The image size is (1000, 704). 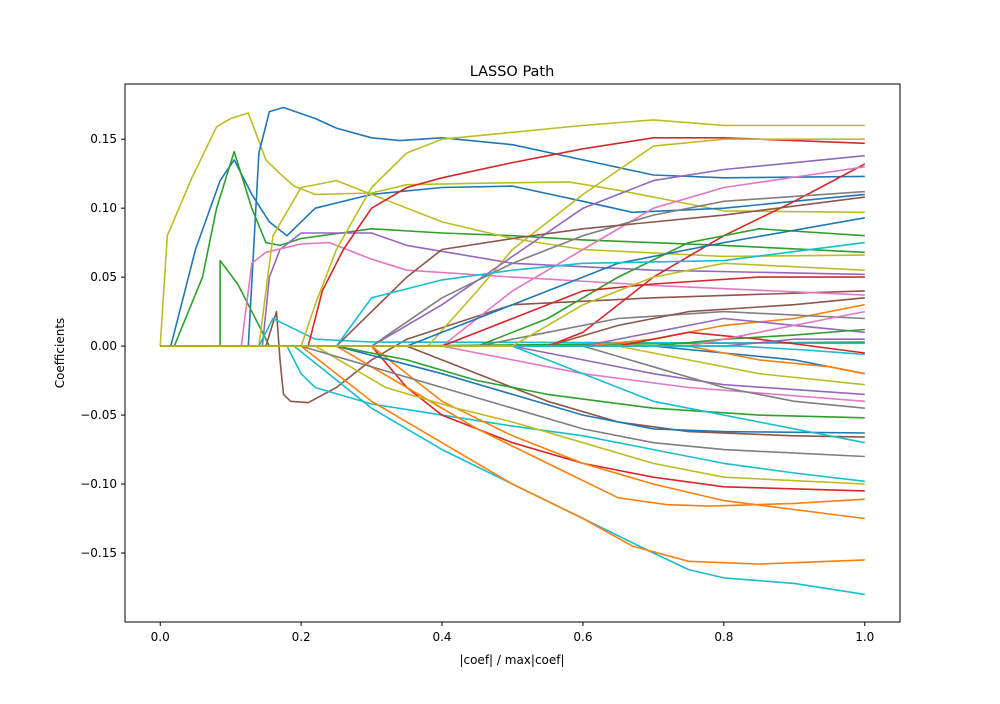 What do you see at coordinates (98, 484) in the screenshot?
I see `y-tick-label: −0.10` at bounding box center [98, 484].